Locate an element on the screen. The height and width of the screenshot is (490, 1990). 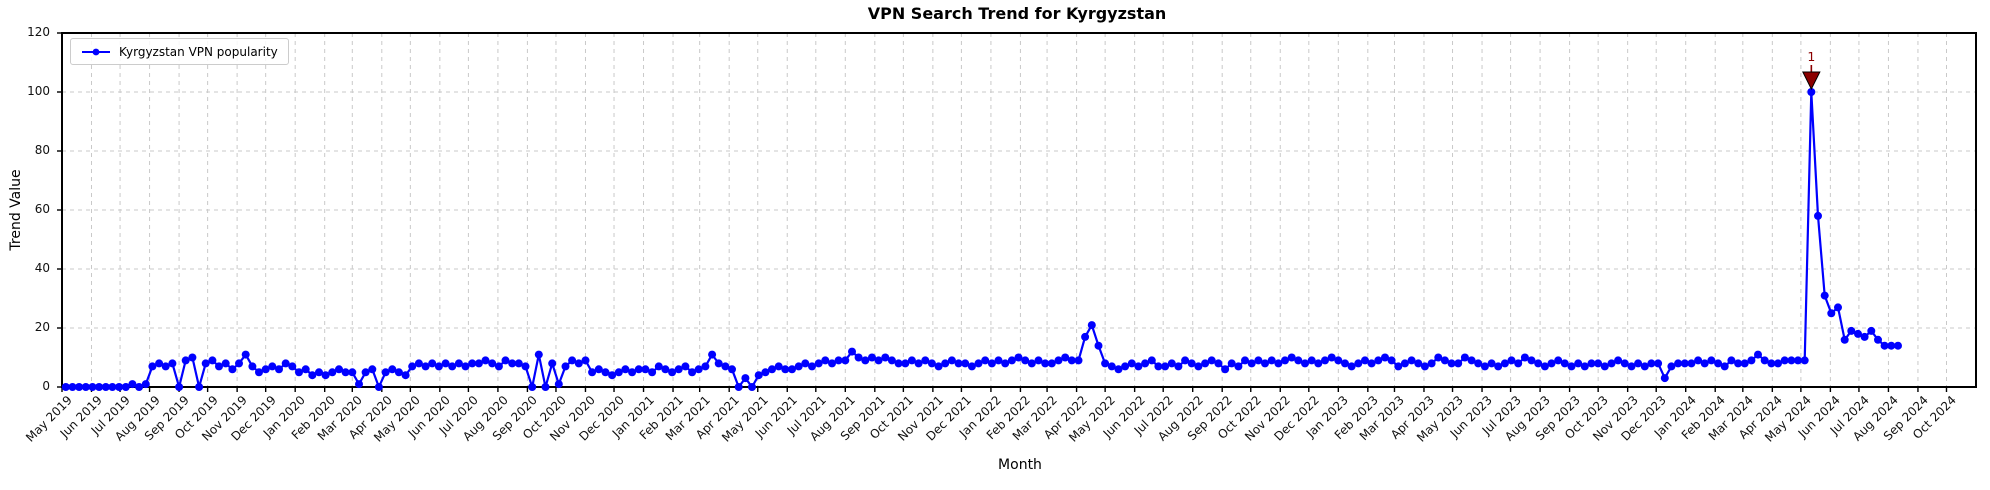
x-axis-label: Month is located at coordinates (1020, 465).